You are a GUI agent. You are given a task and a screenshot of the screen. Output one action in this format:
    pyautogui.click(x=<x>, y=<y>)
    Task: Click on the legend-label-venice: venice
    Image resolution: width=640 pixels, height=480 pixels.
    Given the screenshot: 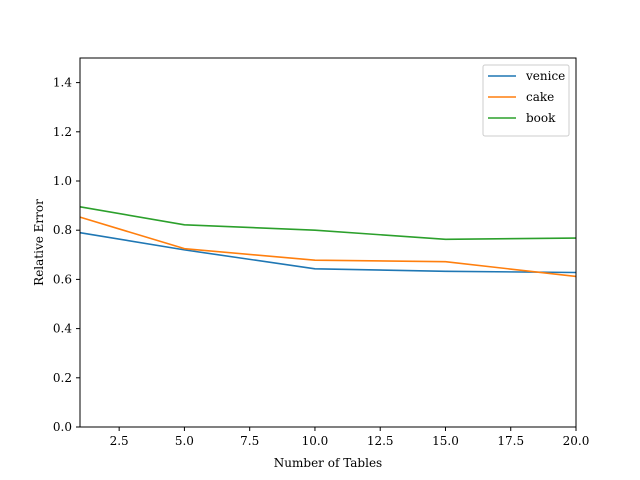 What is the action you would take?
    pyautogui.click(x=545, y=76)
    